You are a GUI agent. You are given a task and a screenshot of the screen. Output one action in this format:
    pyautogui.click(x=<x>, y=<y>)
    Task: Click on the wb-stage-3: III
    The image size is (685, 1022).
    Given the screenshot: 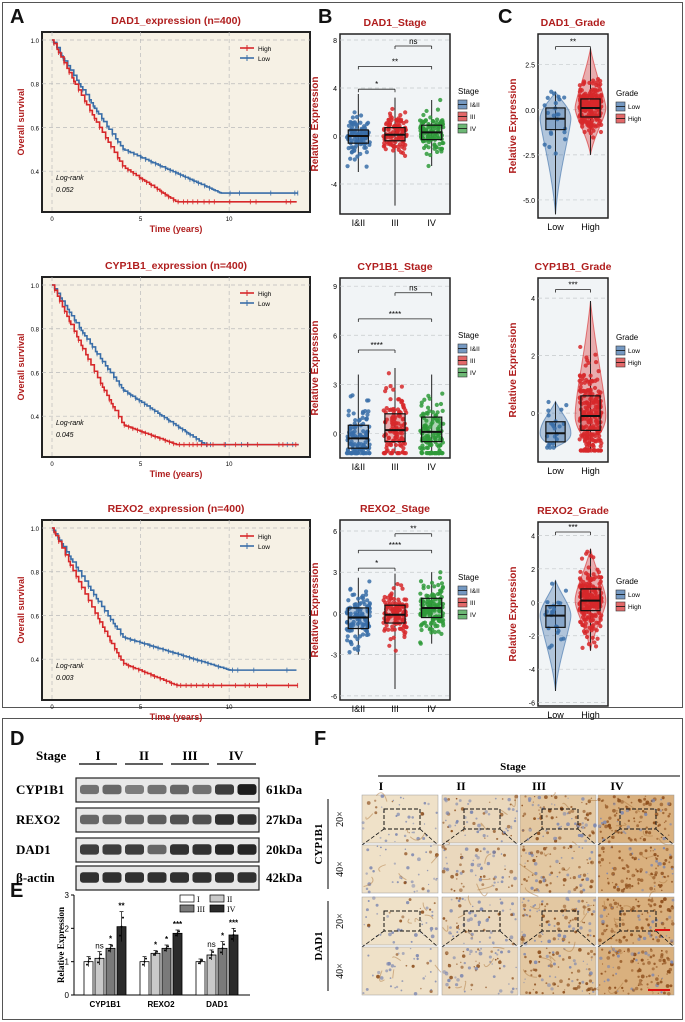 What is the action you would take?
    pyautogui.click(x=189, y=755)
    